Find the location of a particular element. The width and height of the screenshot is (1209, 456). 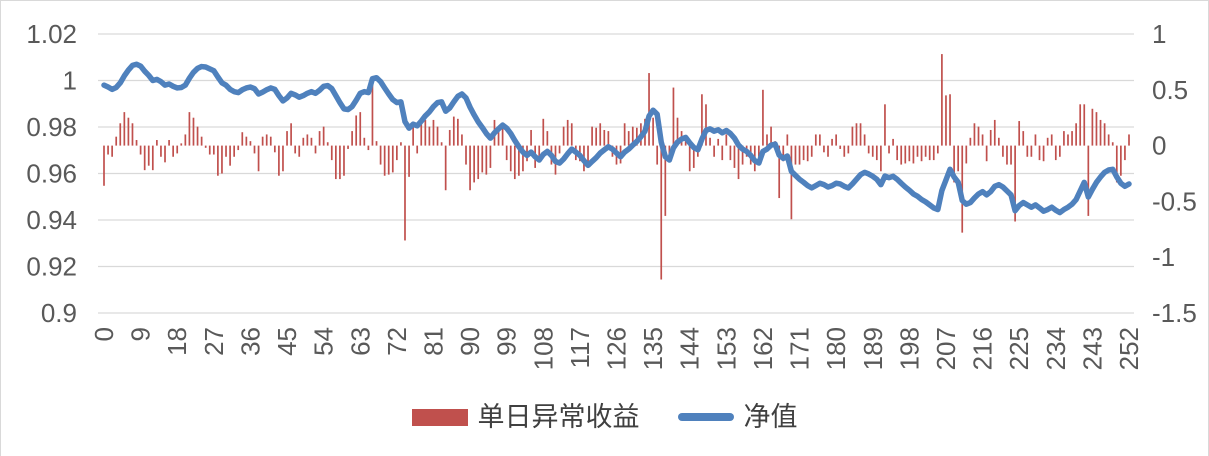

svg-text: 81 is located at coordinates (433, 341).